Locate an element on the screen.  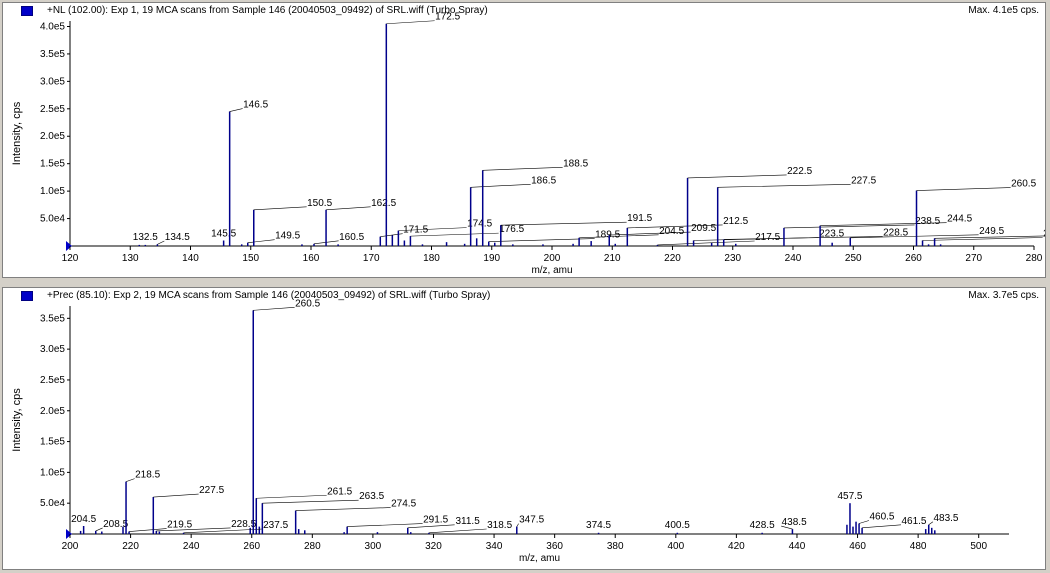
peak-label: 400.5 is located at coordinates (677, 525).